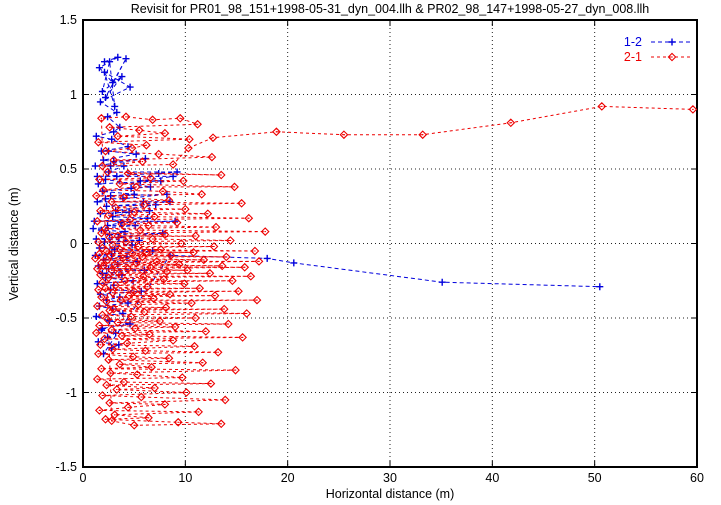 The height and width of the screenshot is (505, 721). What do you see at coordinates (594, 478) in the screenshot?
I see `x-tick-label-50: 50` at bounding box center [594, 478].